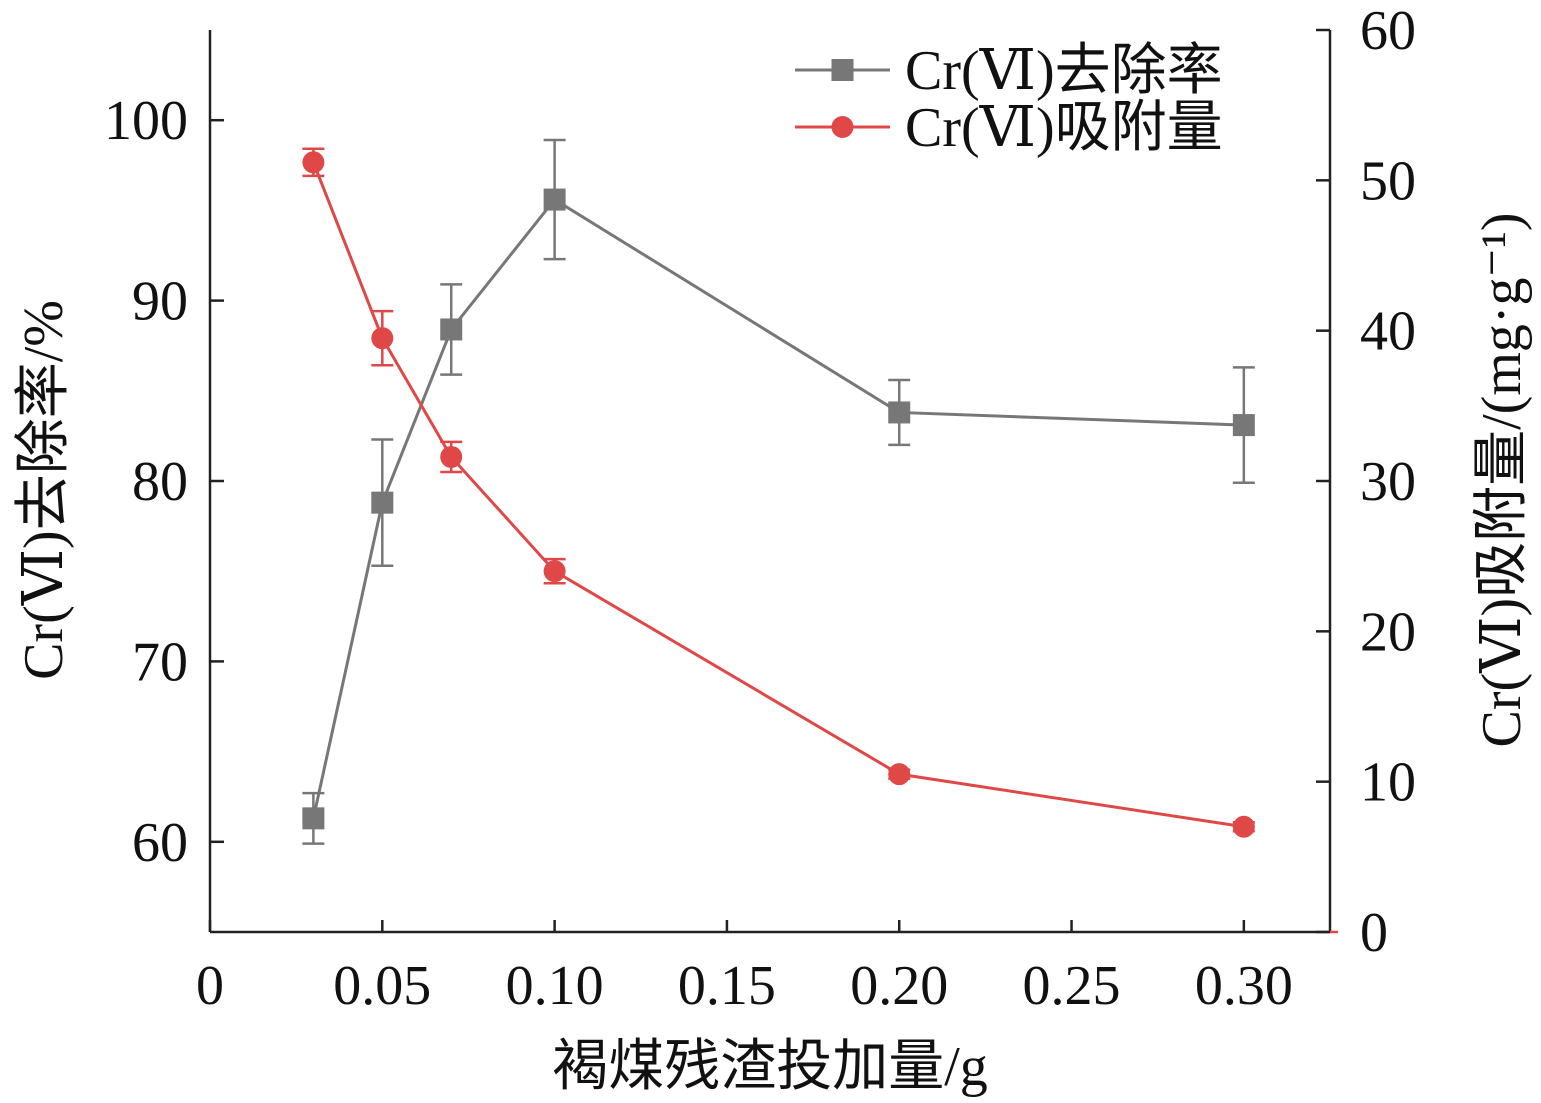 The image size is (1541, 1103). What do you see at coordinates (1244, 986) in the screenshot?
I see `x-tick-label: 0.30` at bounding box center [1244, 986].